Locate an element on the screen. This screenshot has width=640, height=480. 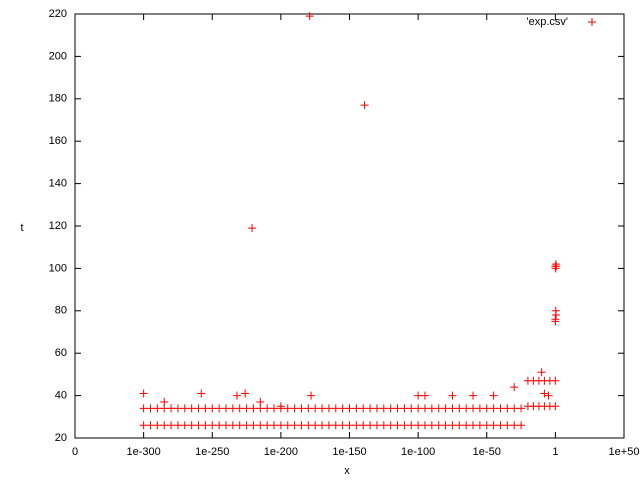
y-tick-label: 140 is located at coordinates (58, 184).